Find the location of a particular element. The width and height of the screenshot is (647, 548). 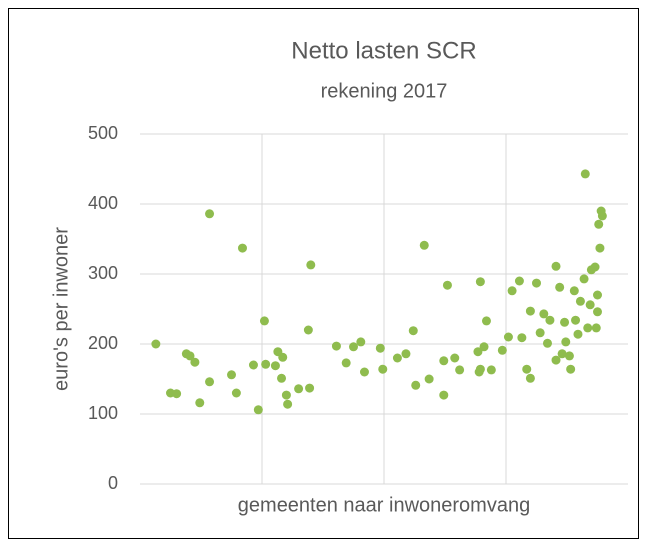

chart-title: Netto lasten SCR is located at coordinates (383, 50).